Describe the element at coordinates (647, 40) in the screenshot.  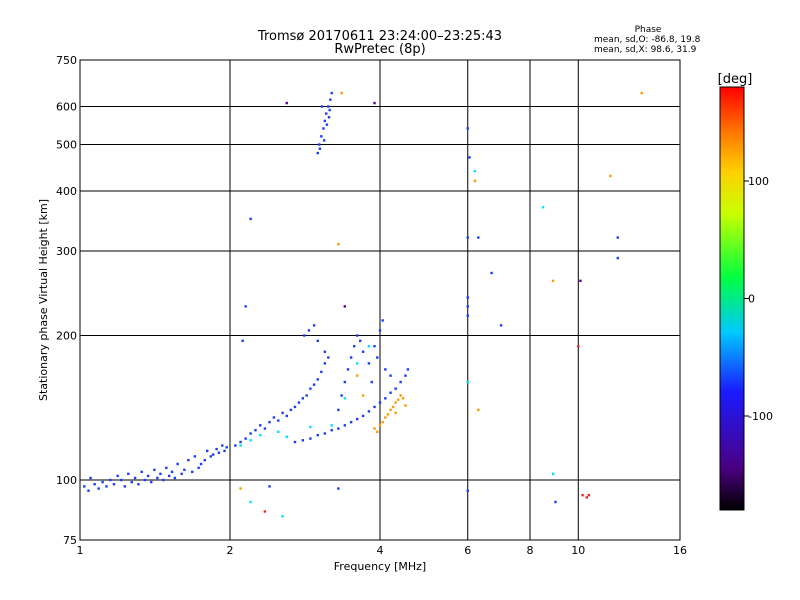
I see `phase-stats-line1: mean, sd,O: -86.8, 19.8` at that location.